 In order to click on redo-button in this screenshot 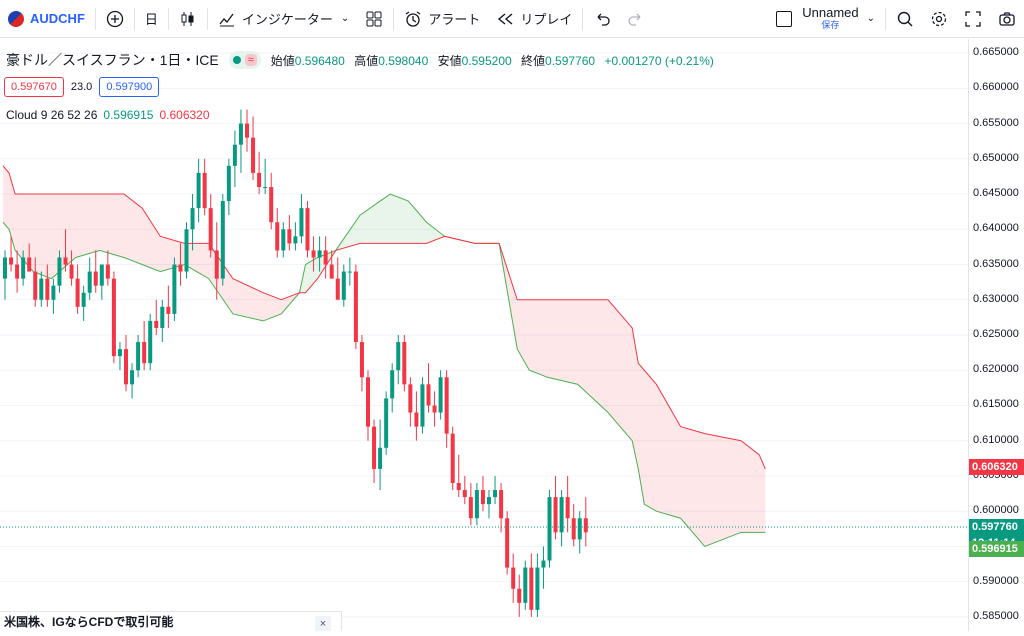, I will do `click(636, 19)`.